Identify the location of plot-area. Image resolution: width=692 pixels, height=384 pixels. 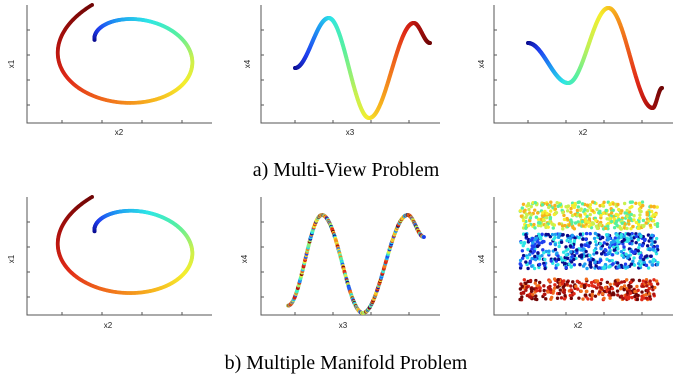
(589, 251).